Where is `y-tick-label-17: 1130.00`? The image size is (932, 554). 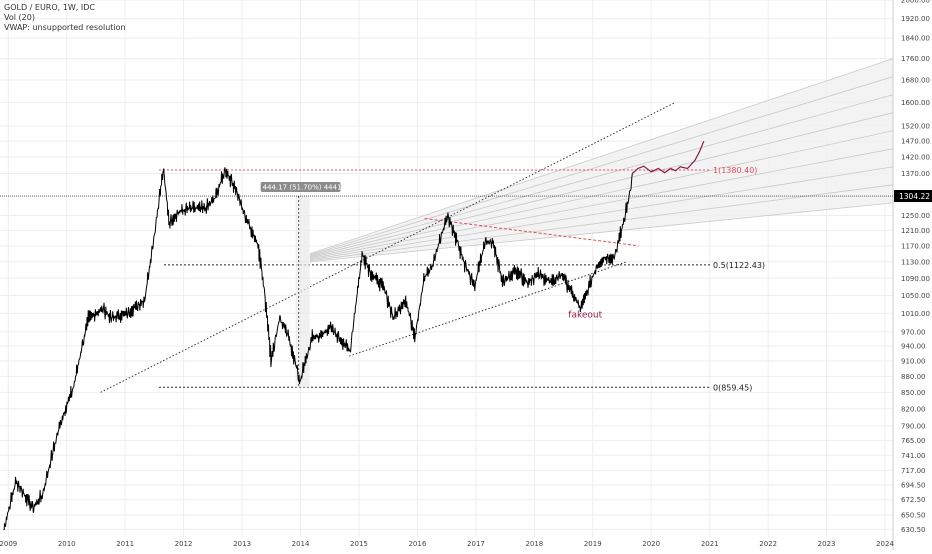 y-tick-label-17: 1130.00 is located at coordinates (915, 262).